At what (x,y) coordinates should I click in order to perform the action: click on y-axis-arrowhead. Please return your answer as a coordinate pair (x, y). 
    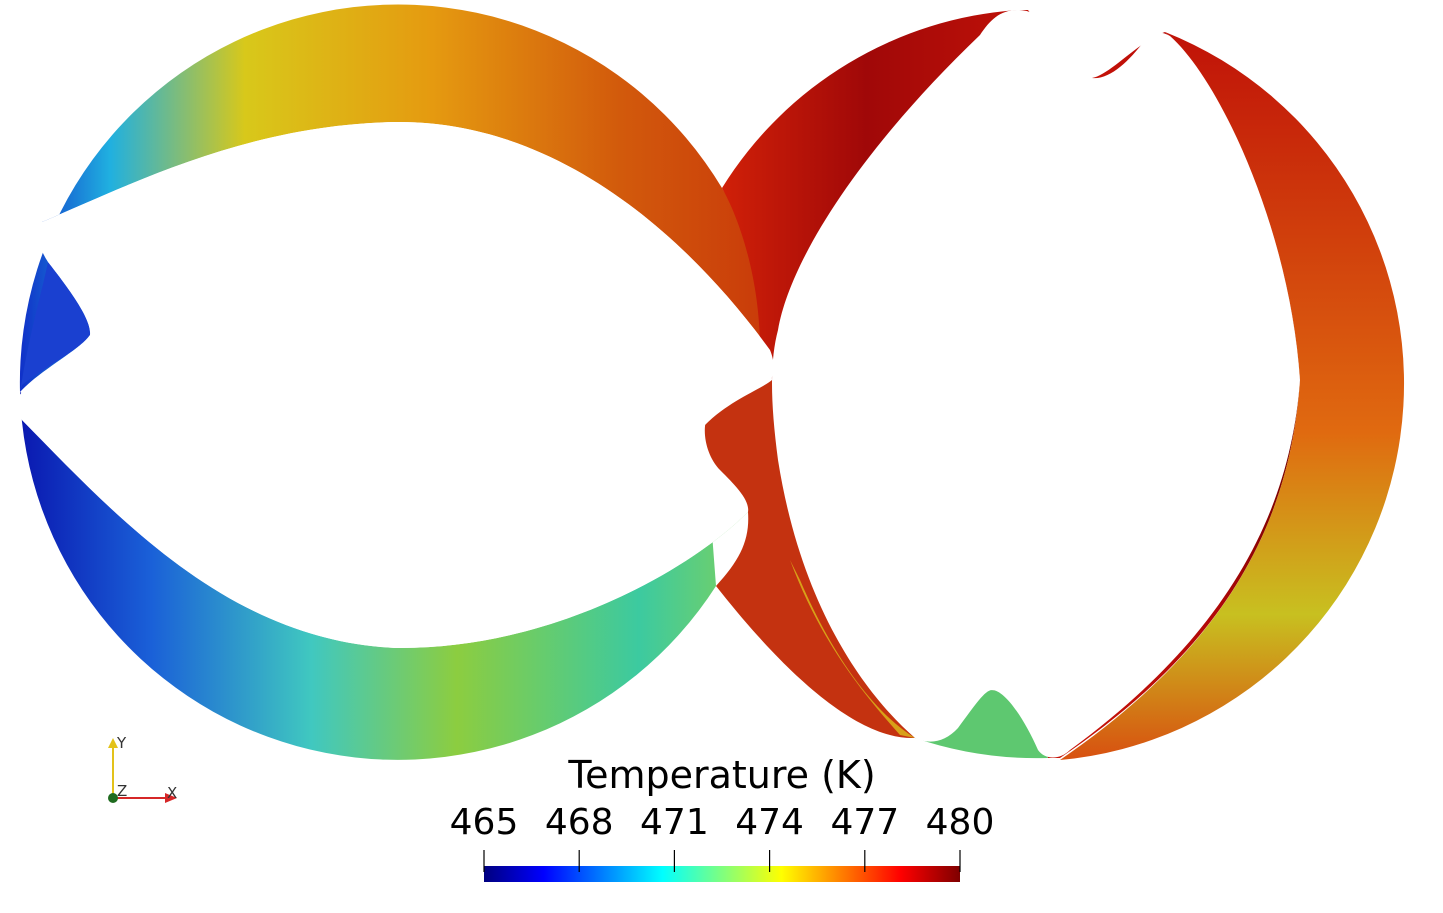
    Looking at the image, I should click on (113, 743).